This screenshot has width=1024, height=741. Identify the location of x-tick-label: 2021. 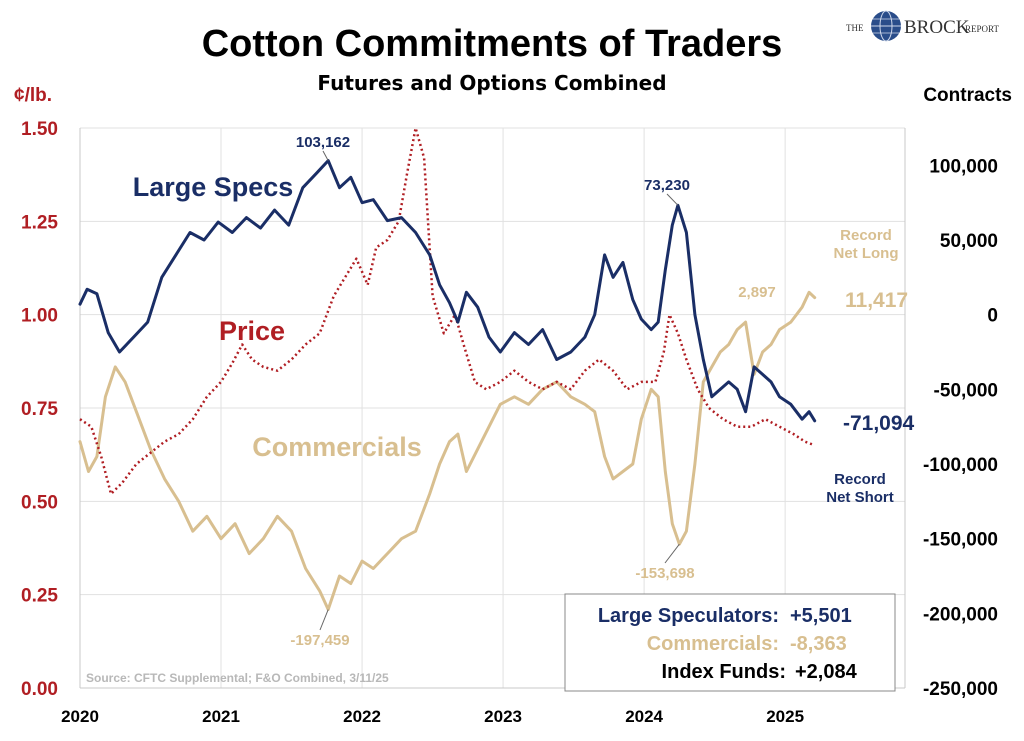
(221, 716).